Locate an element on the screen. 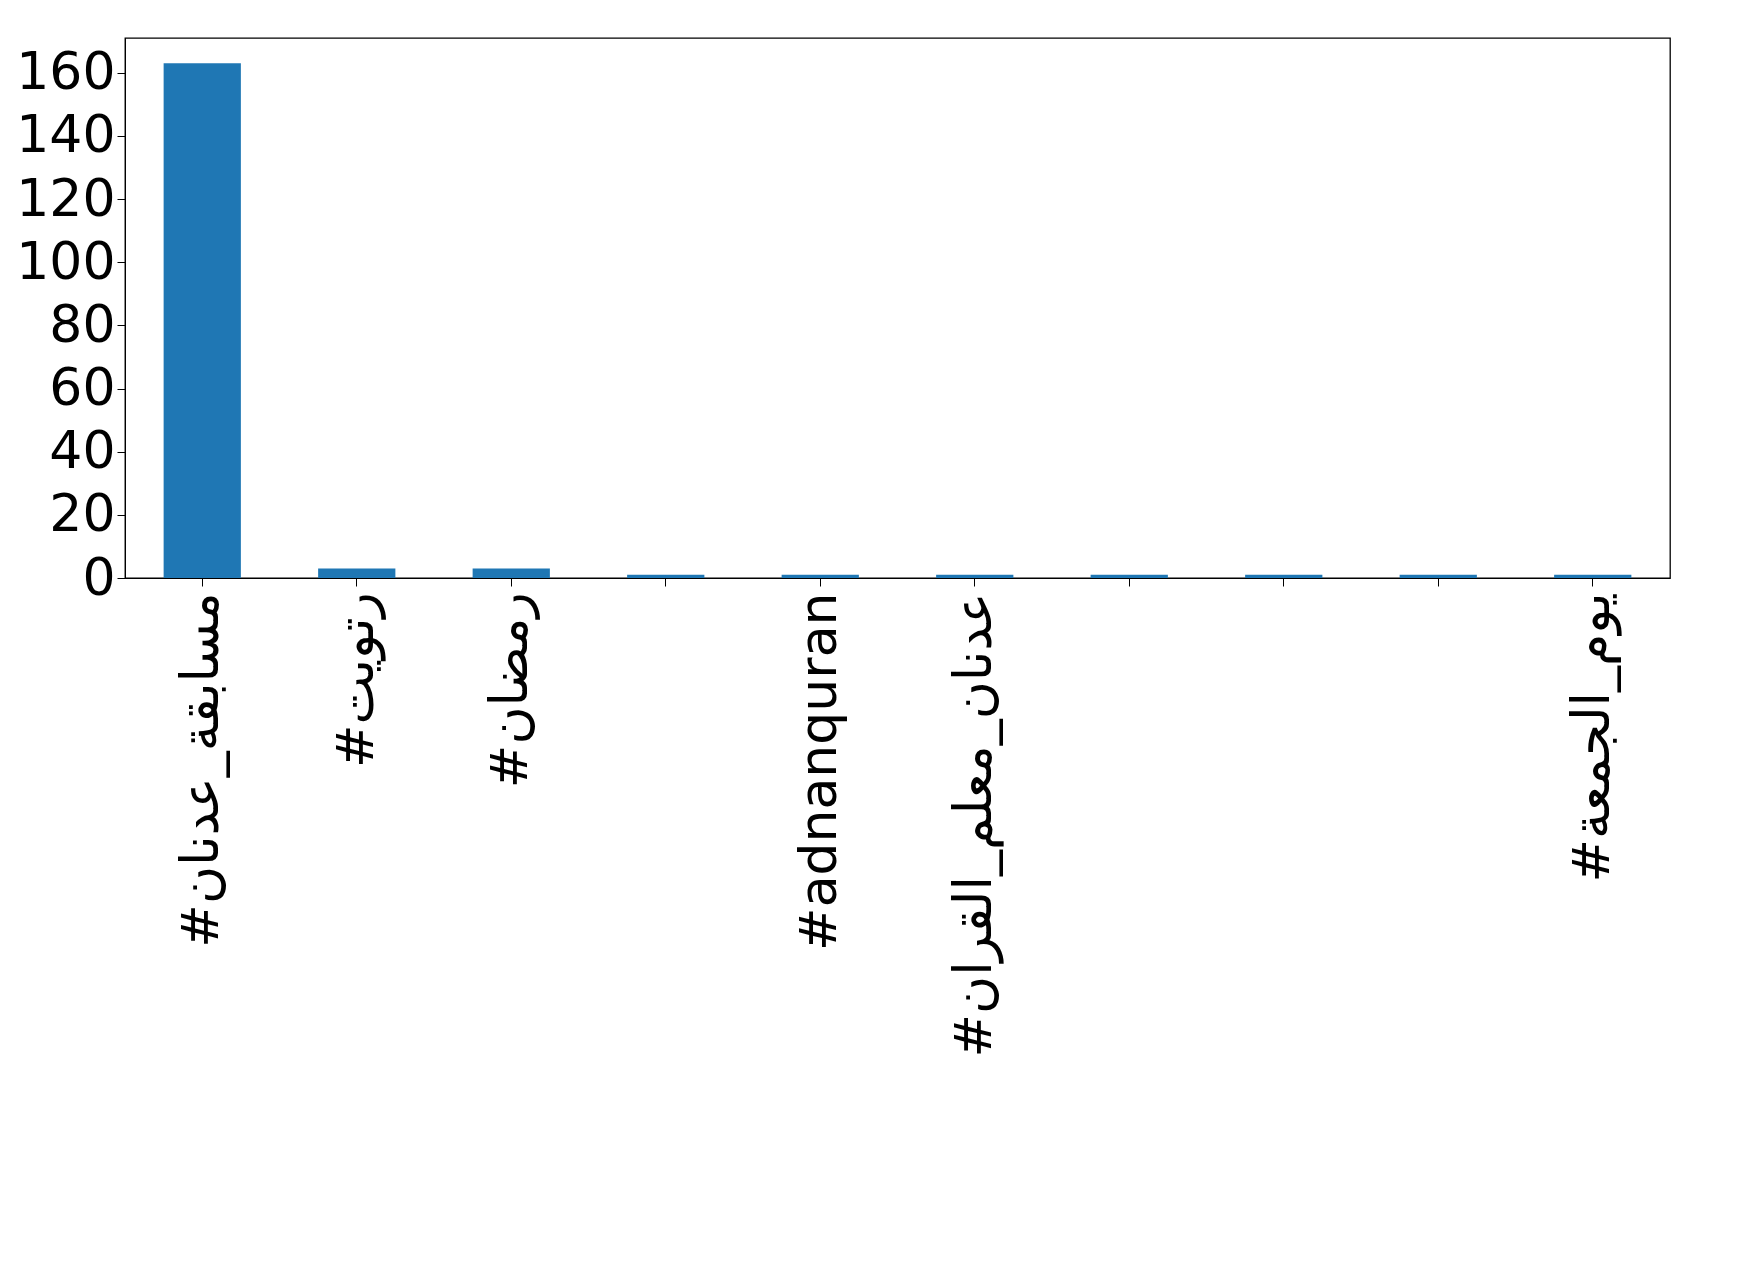 The height and width of the screenshot is (1282, 1758). x-tick-label: #عدنان_معلم_القران is located at coordinates (973, 825).